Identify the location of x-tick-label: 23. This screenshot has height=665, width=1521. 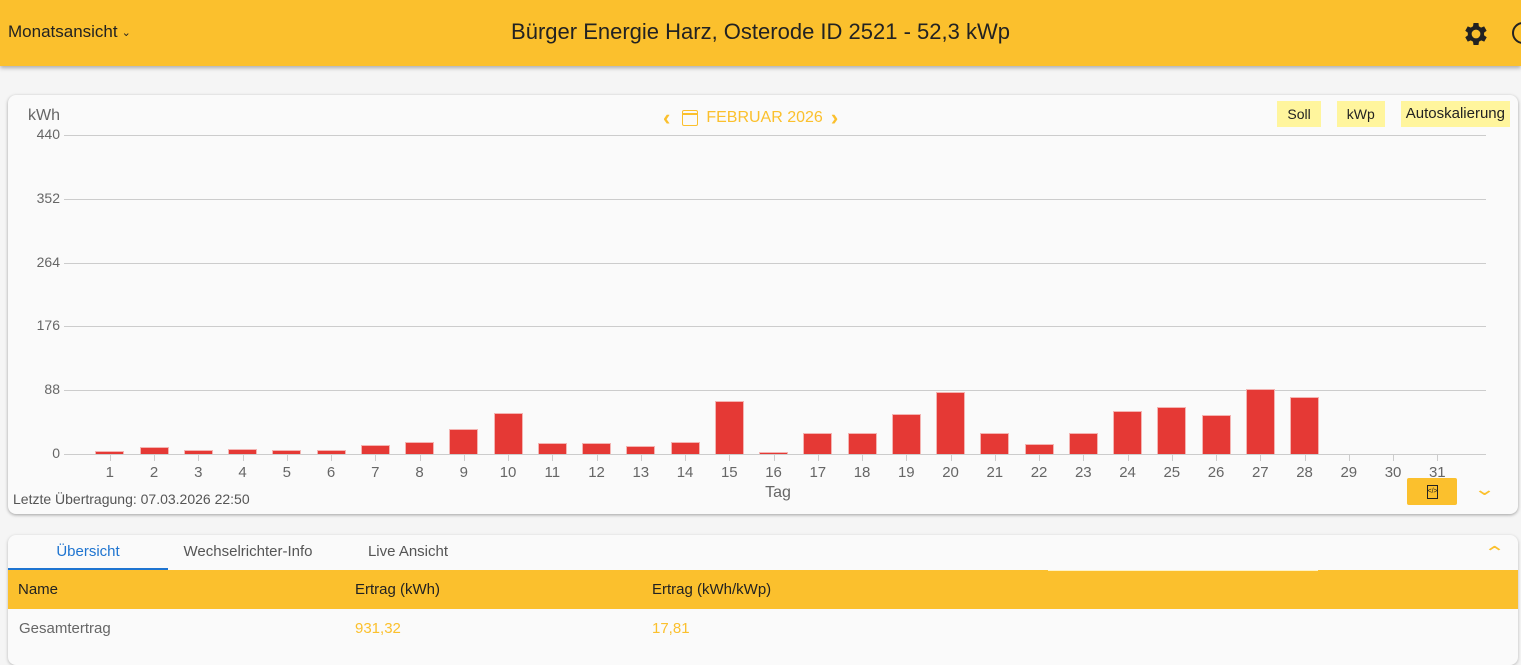
(1083, 472).